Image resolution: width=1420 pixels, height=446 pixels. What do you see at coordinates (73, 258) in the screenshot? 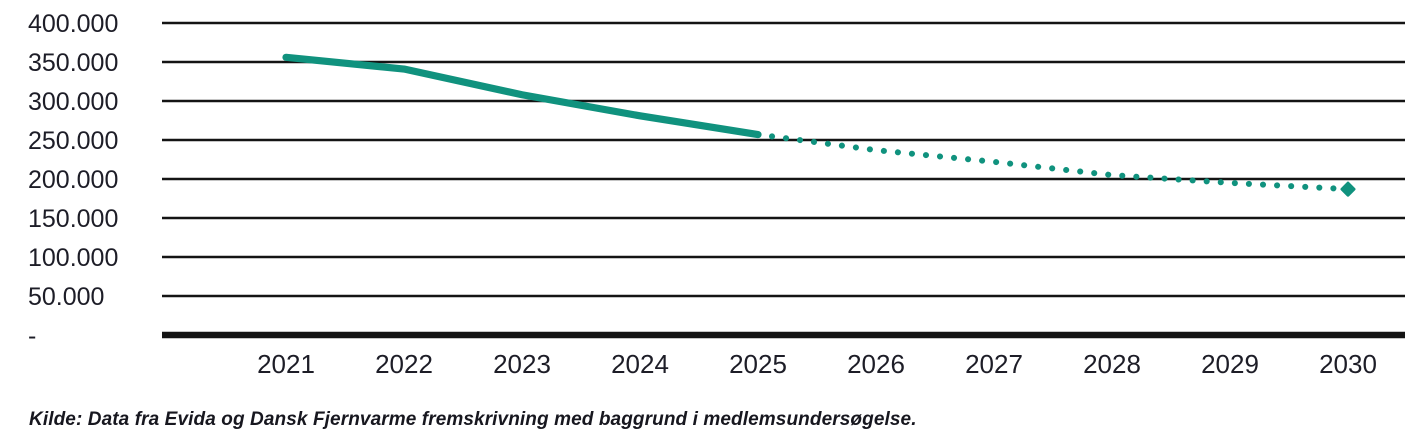
I see `ytick-label: 100.000` at bounding box center [73, 258].